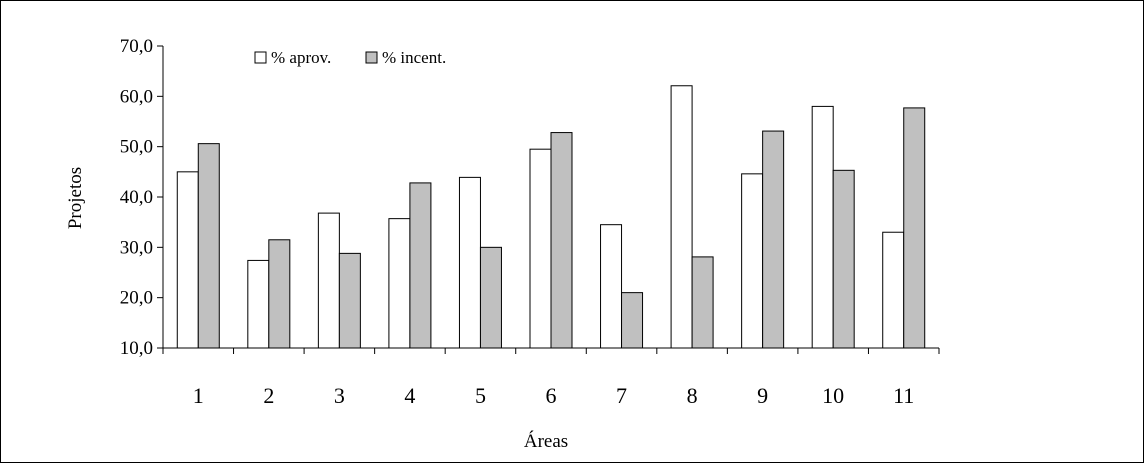 Image resolution: width=1144 pixels, height=463 pixels. I want to click on y-tick-label: 30,0, so click(136, 247).